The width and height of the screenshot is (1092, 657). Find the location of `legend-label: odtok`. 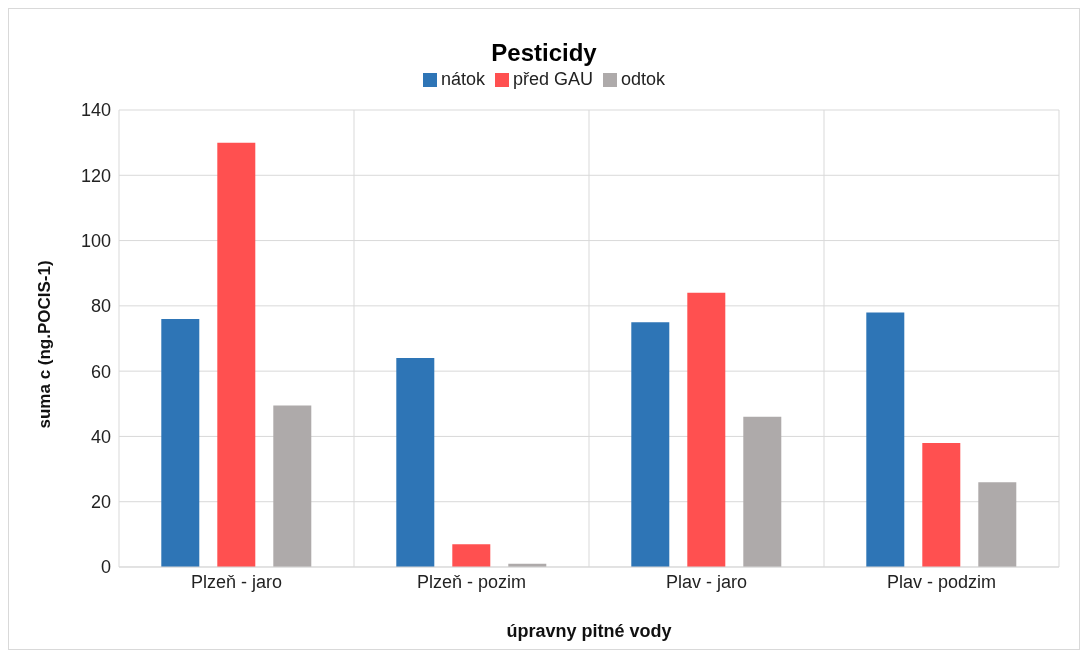

legend-label: odtok is located at coordinates (643, 79).